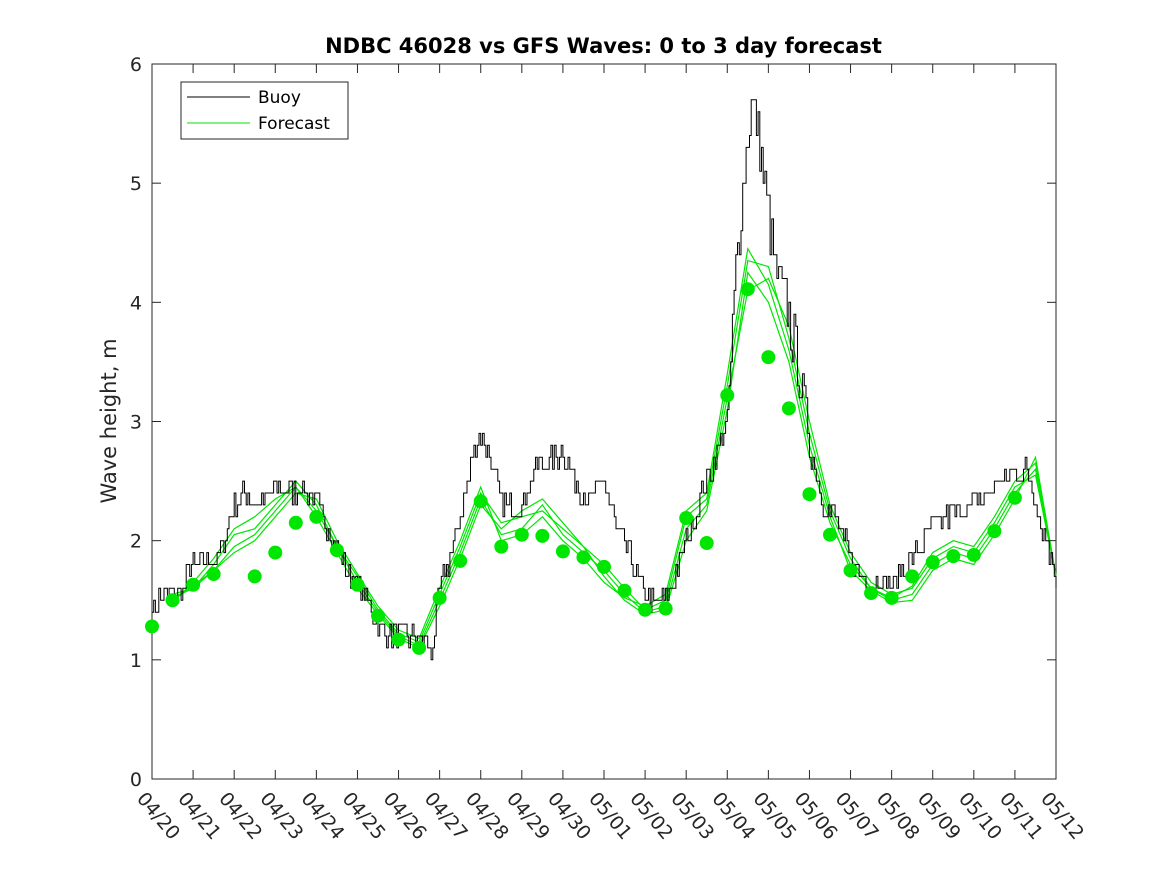 The width and height of the screenshot is (1167, 875). Describe the element at coordinates (692, 816) in the screenshot. I see `x-tick-label: 05/03` at that location.